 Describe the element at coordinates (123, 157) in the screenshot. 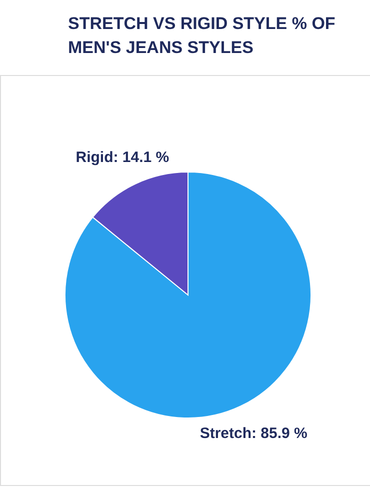

I see `slice-label: Rigid: 14.1 %` at that location.